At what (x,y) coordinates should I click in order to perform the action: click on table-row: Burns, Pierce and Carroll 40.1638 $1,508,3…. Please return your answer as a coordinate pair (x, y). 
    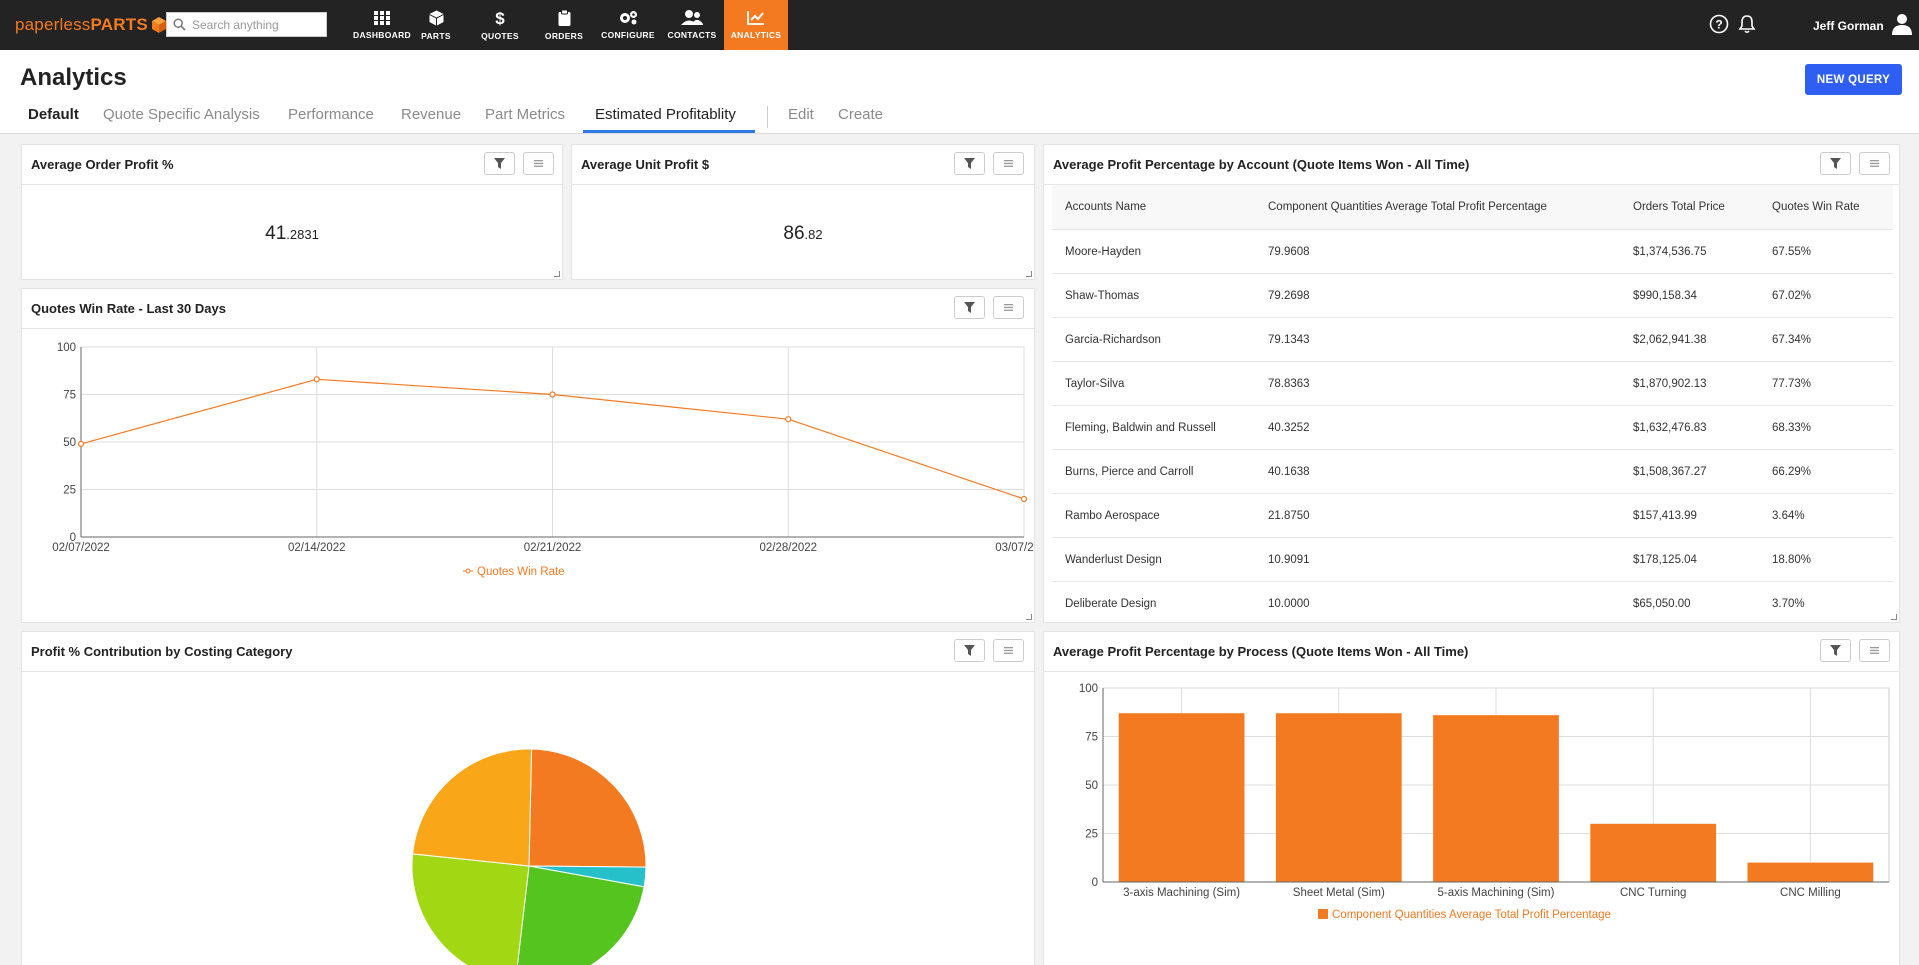
    Looking at the image, I should click on (1472, 472).